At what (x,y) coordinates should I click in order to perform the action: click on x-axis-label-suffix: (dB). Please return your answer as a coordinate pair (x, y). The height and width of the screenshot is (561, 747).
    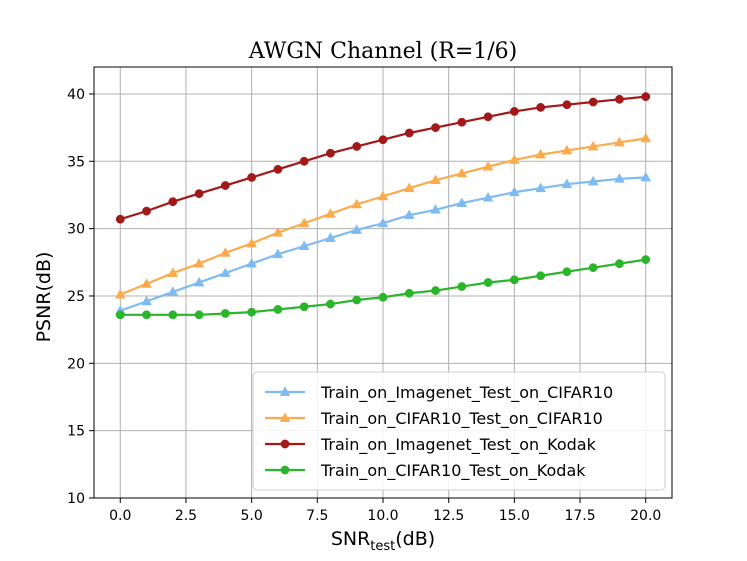
    Looking at the image, I should click on (415, 539).